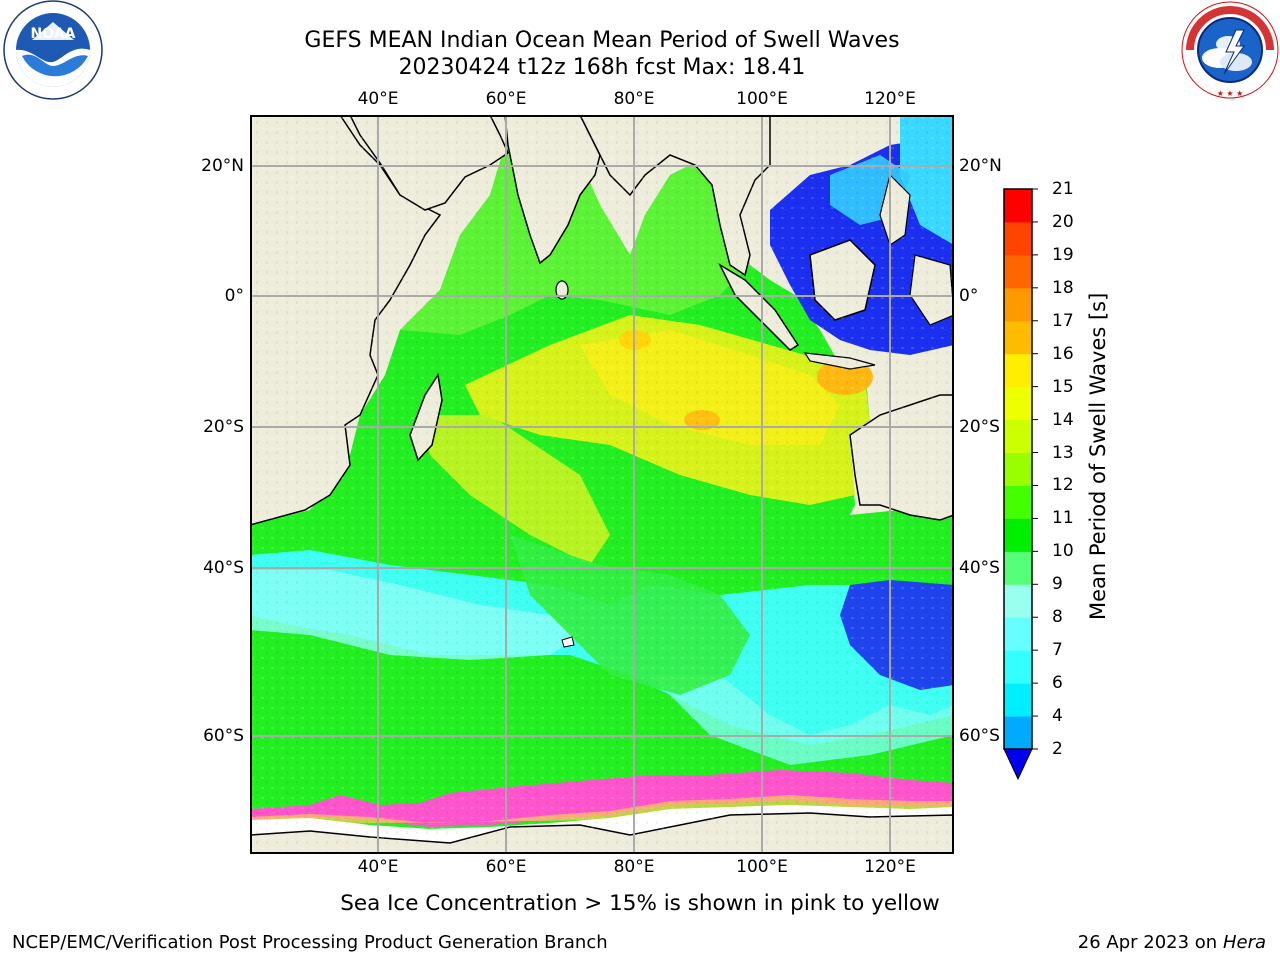  What do you see at coordinates (1063, 419) in the screenshot?
I see `colorbar-label: 14` at bounding box center [1063, 419].